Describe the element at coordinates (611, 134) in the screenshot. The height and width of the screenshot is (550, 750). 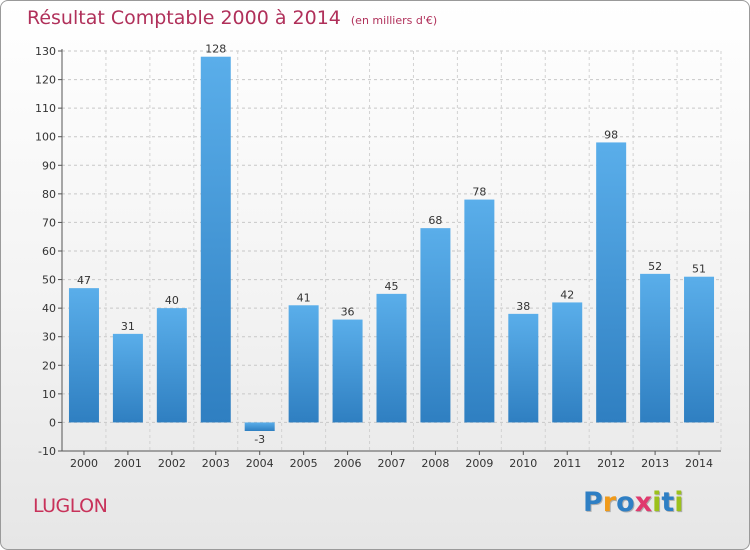
I see `value-label-2012: 98` at that location.